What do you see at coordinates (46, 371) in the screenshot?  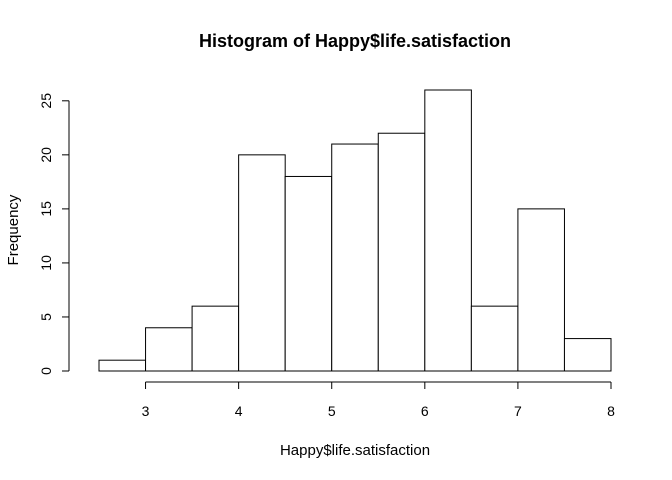 I see `y-tick-label: 0` at bounding box center [46, 371].